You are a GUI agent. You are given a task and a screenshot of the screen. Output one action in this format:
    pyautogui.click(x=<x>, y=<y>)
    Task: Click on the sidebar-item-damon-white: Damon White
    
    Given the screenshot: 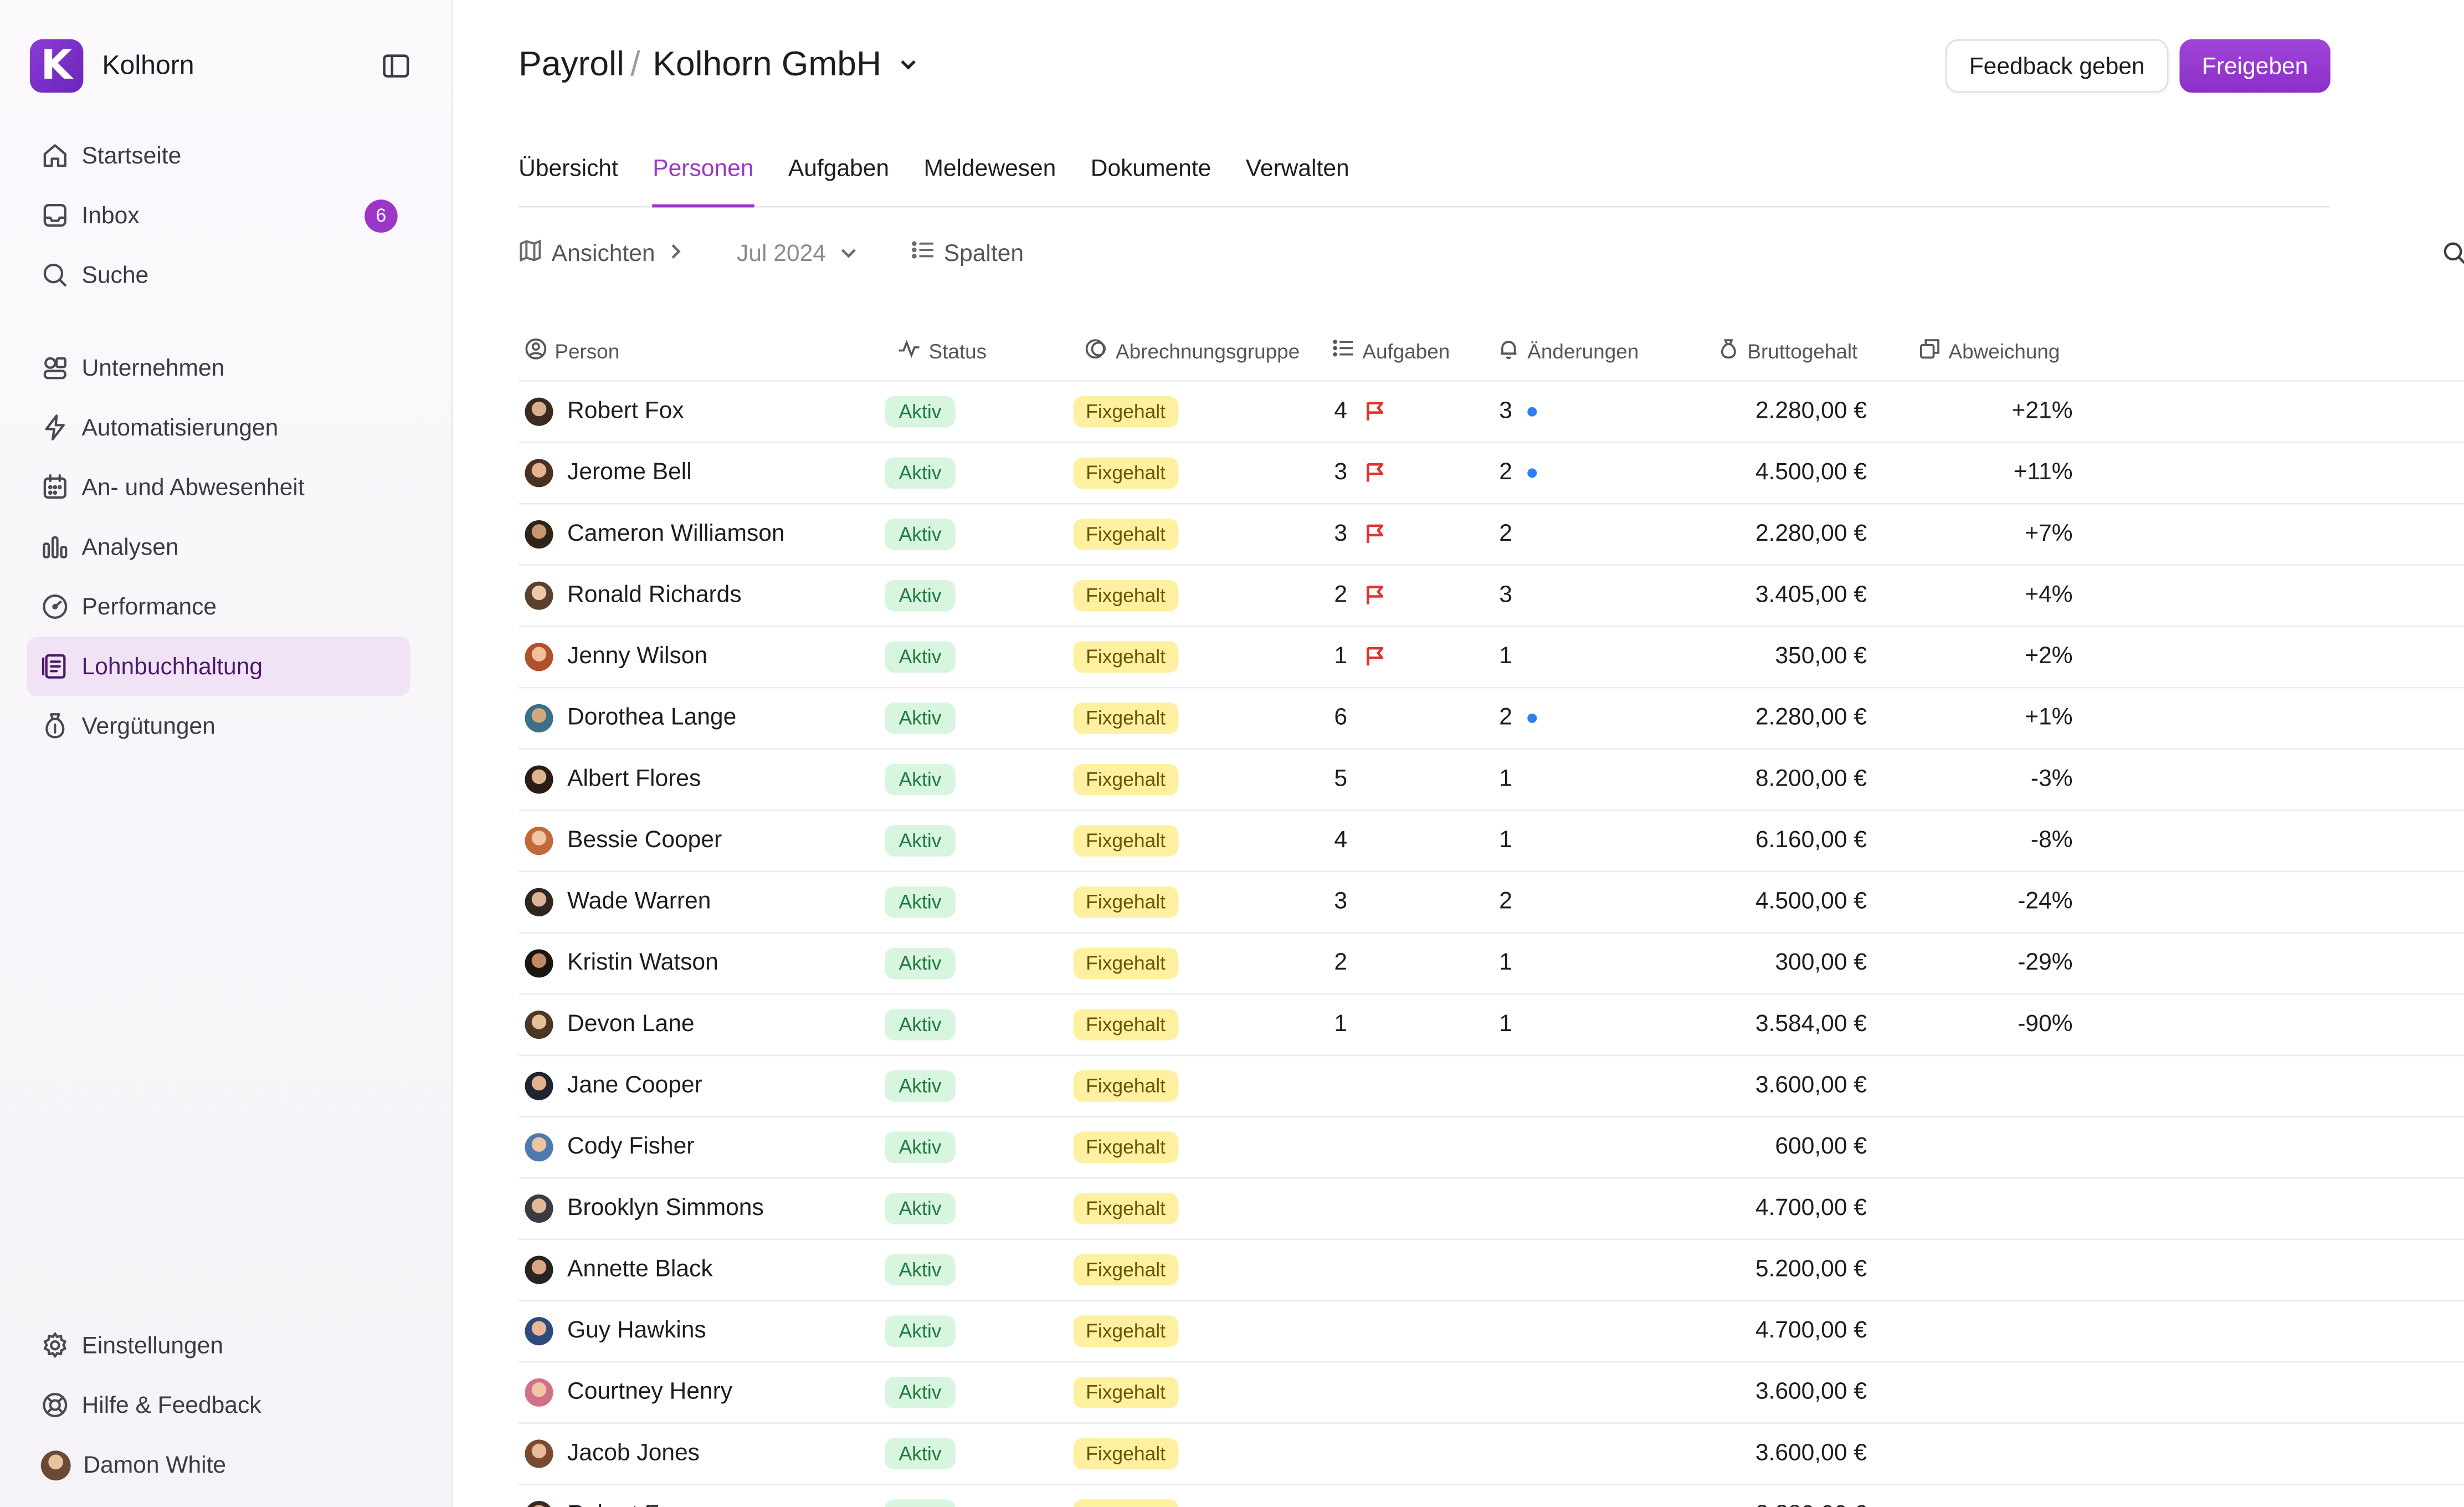 What is the action you would take?
    pyautogui.click(x=218, y=1465)
    